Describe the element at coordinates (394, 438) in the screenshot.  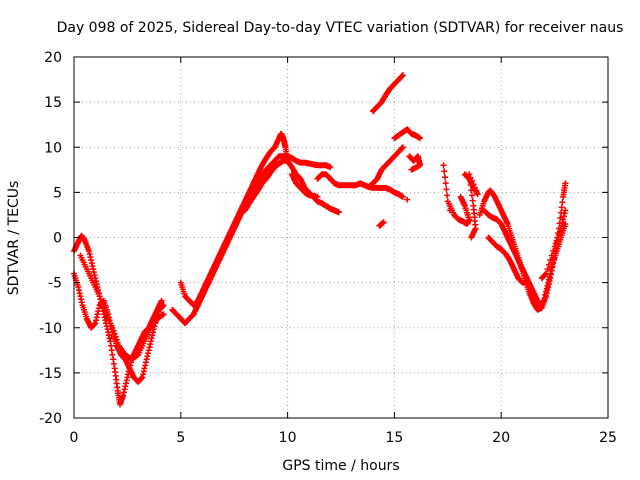
I see `x-tick-label: 15` at that location.